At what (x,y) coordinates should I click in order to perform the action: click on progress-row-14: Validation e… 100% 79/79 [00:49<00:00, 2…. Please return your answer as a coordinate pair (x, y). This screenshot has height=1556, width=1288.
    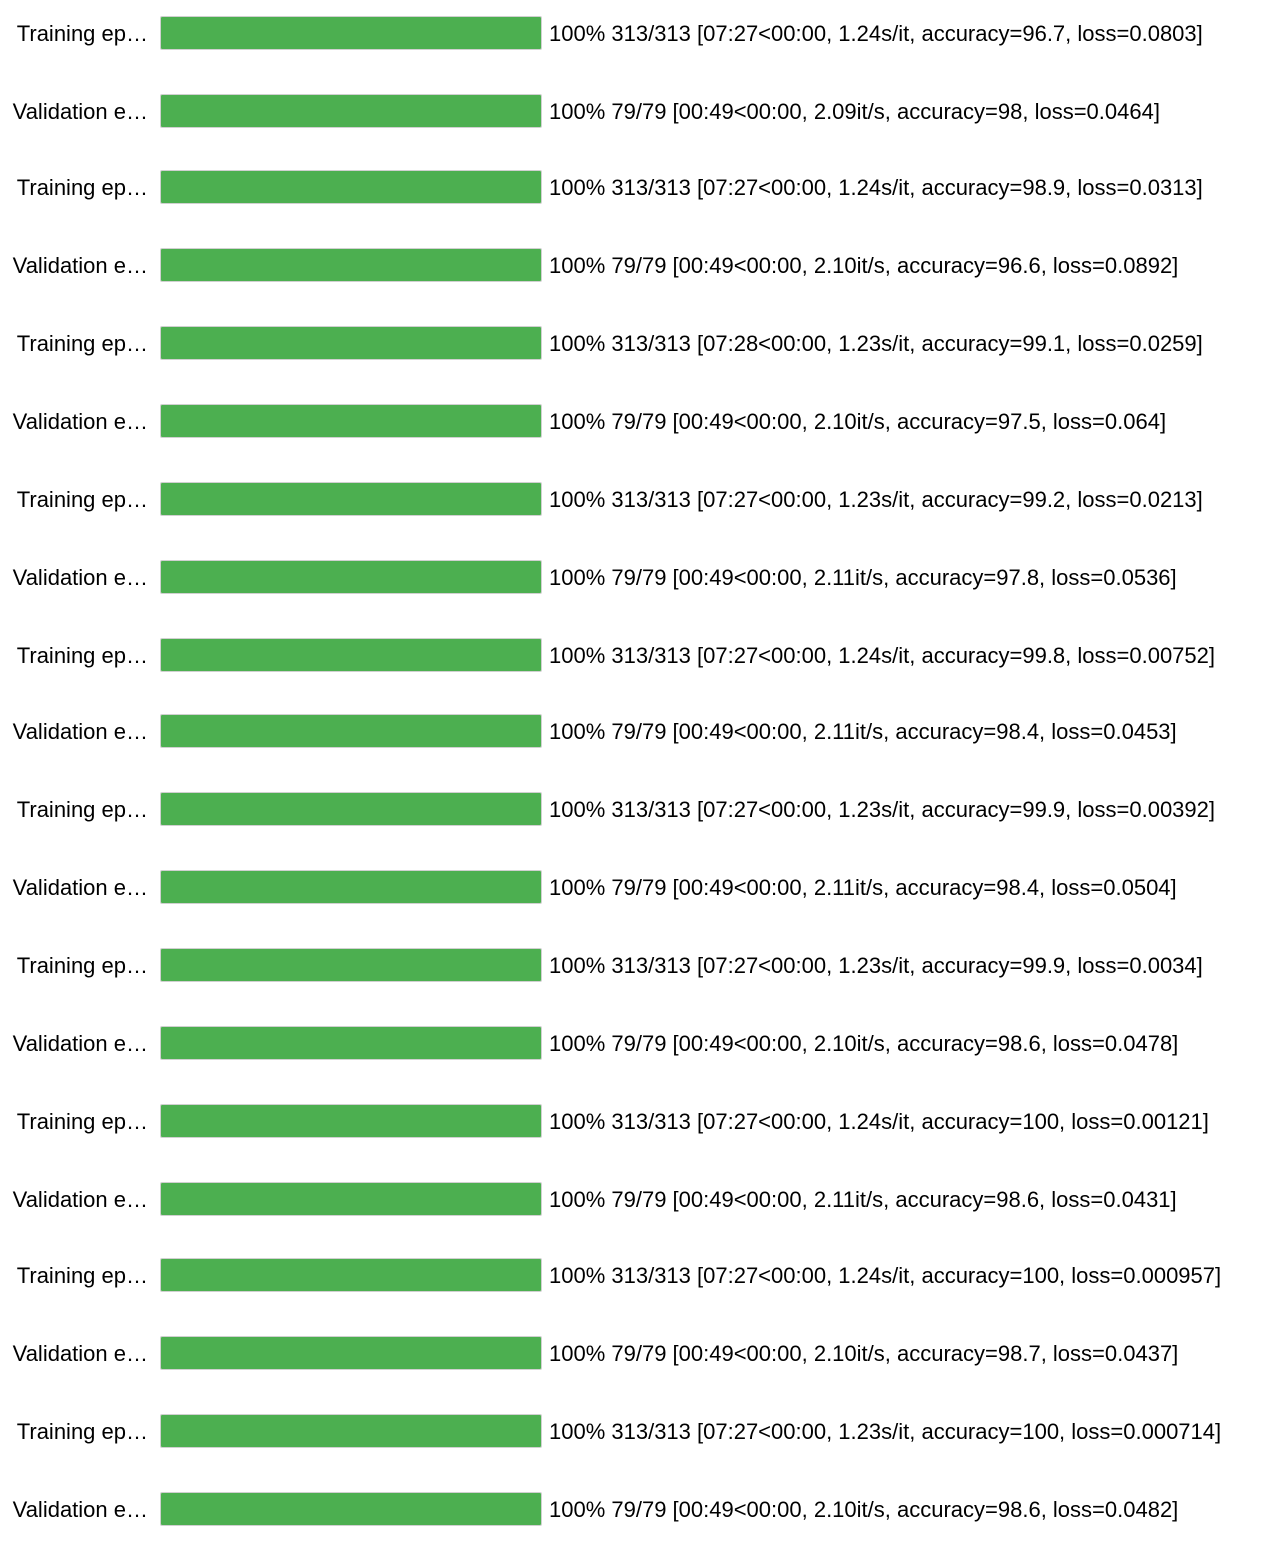
    Looking at the image, I should click on (644, 1044).